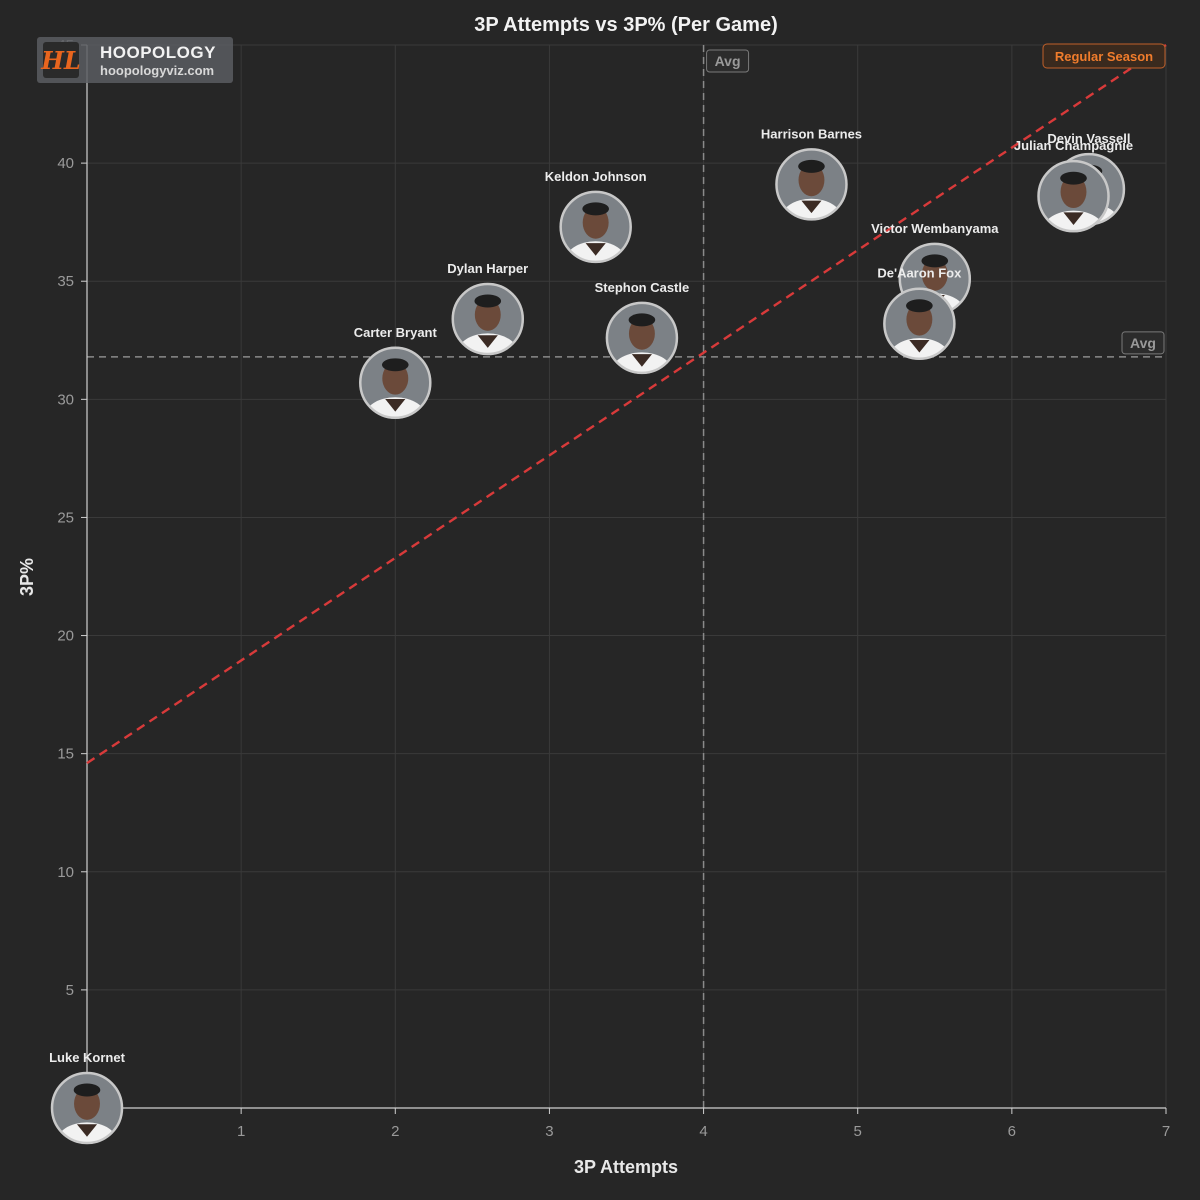 The image size is (1200, 1200). Describe the element at coordinates (625, 25) in the screenshot. I see `chart-title: 3P Attempts vs 3P% (Per Game)` at that location.